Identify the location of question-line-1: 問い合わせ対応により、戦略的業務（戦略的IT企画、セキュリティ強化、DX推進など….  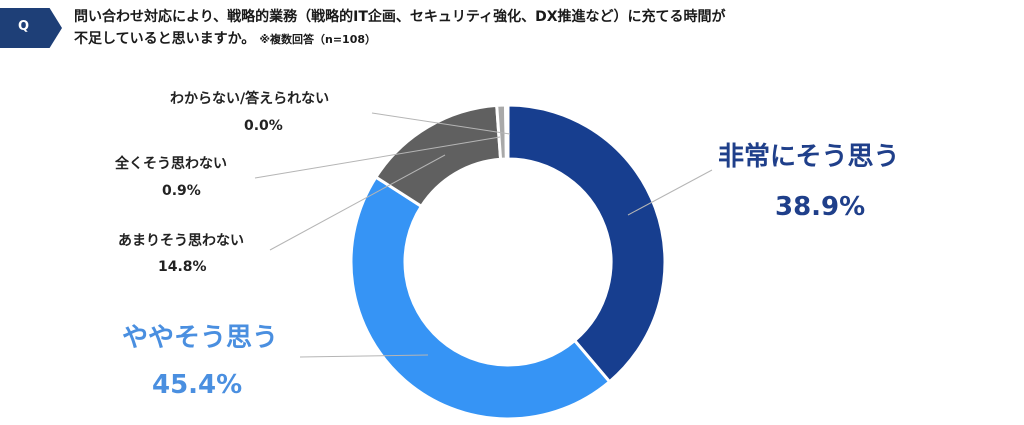
(400, 17).